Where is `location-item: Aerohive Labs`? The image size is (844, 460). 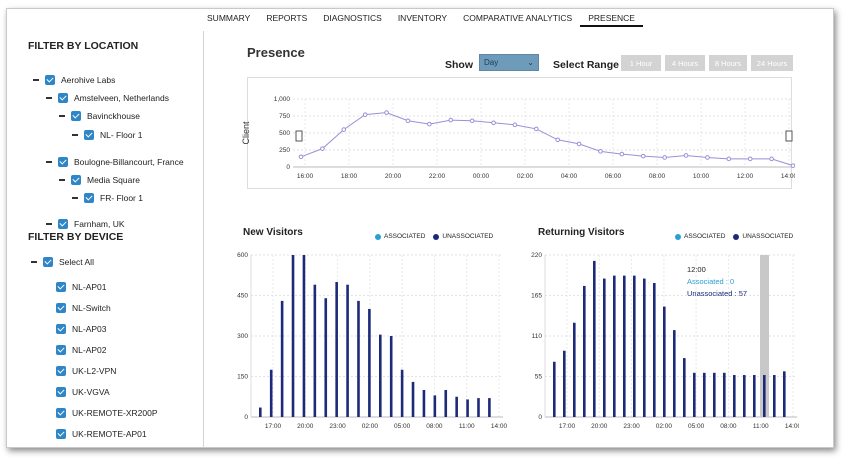 location-item: Aerohive Labs is located at coordinates (74, 80).